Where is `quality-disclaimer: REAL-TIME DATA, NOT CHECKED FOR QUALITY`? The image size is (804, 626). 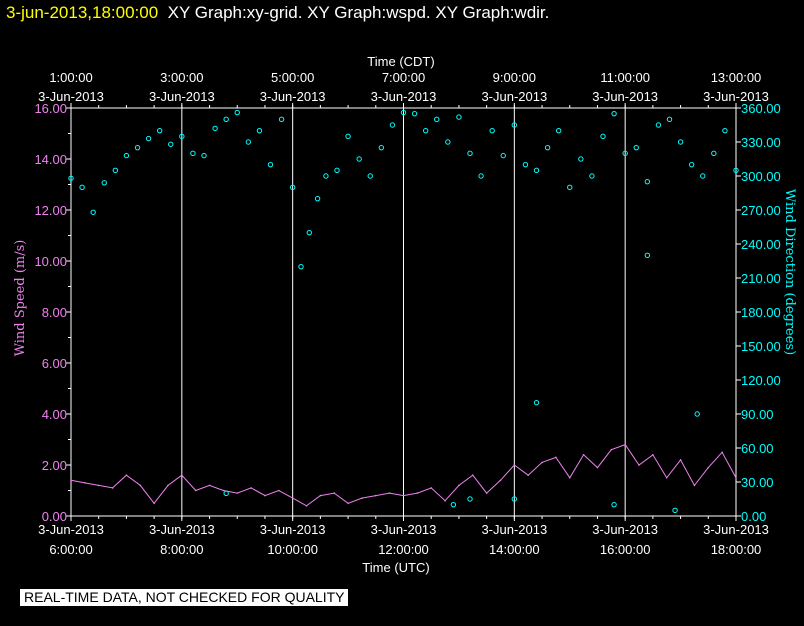 quality-disclaimer: REAL-TIME DATA, NOT CHECKED FOR QUALITY is located at coordinates (184, 597).